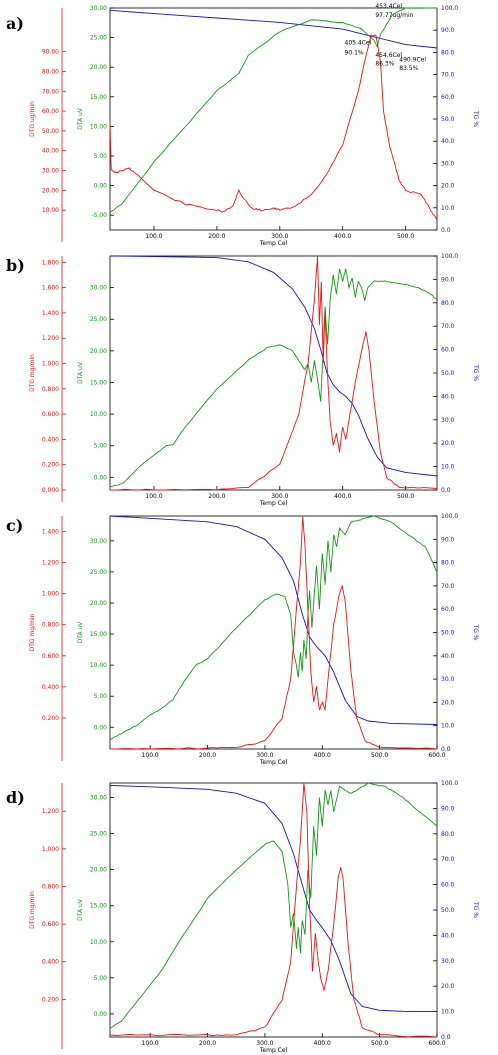 The image size is (498, 1055). I want to click on dtg-tick-label: 0.200, so click(50, 718).